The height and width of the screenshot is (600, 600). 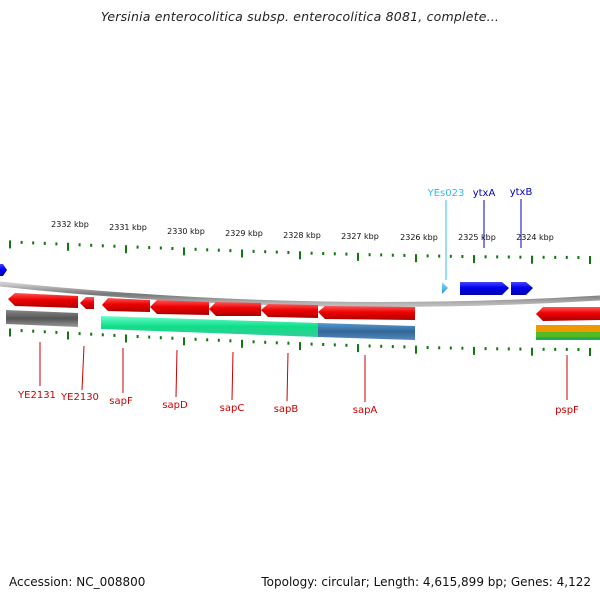 What do you see at coordinates (43, 300) in the screenshot?
I see `gene-arrow-ye2131` at bounding box center [43, 300].